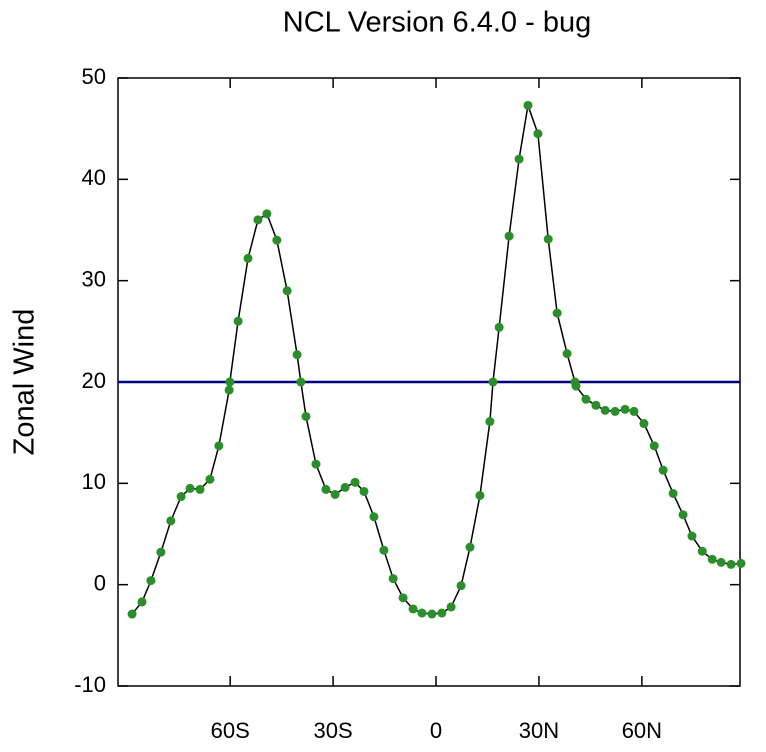  I want to click on y-tick-label: 10, so click(94, 481).